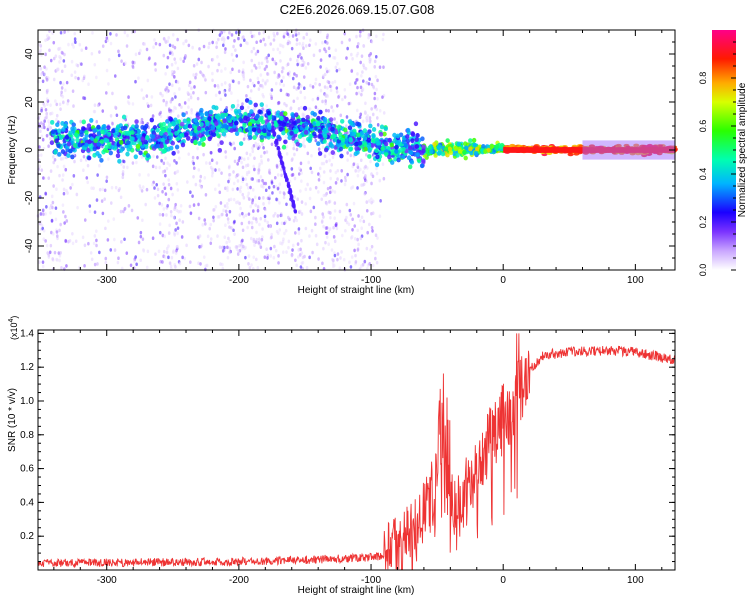 The height and width of the screenshot is (600, 750). What do you see at coordinates (14, 331) in the screenshot?
I see `snr-multiplier-base: (x10` at bounding box center [14, 331].